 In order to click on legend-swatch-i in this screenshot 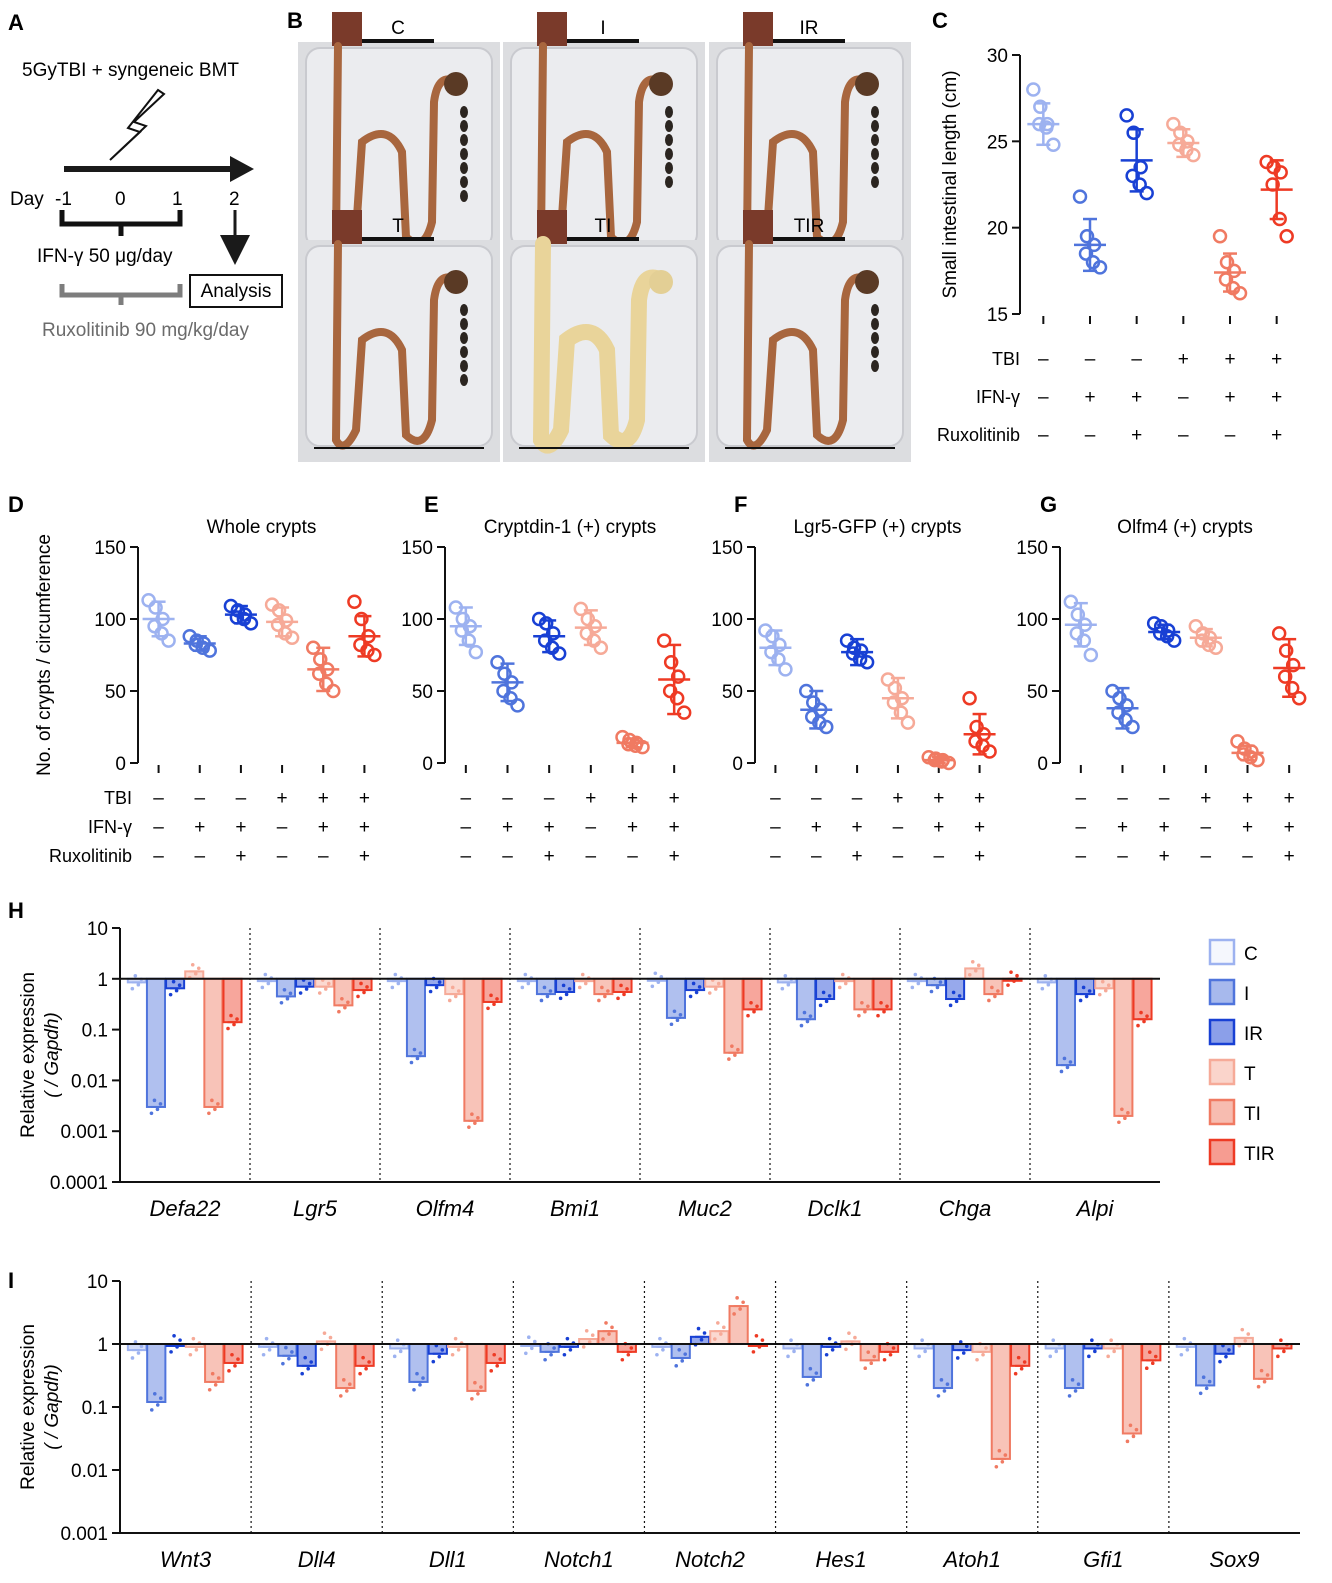, I will do `click(1222, 992)`.